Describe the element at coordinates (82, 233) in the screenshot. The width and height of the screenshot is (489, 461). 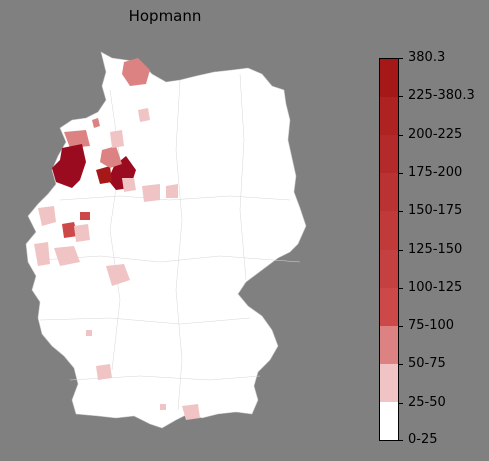
I see `region-rhein-area` at that location.